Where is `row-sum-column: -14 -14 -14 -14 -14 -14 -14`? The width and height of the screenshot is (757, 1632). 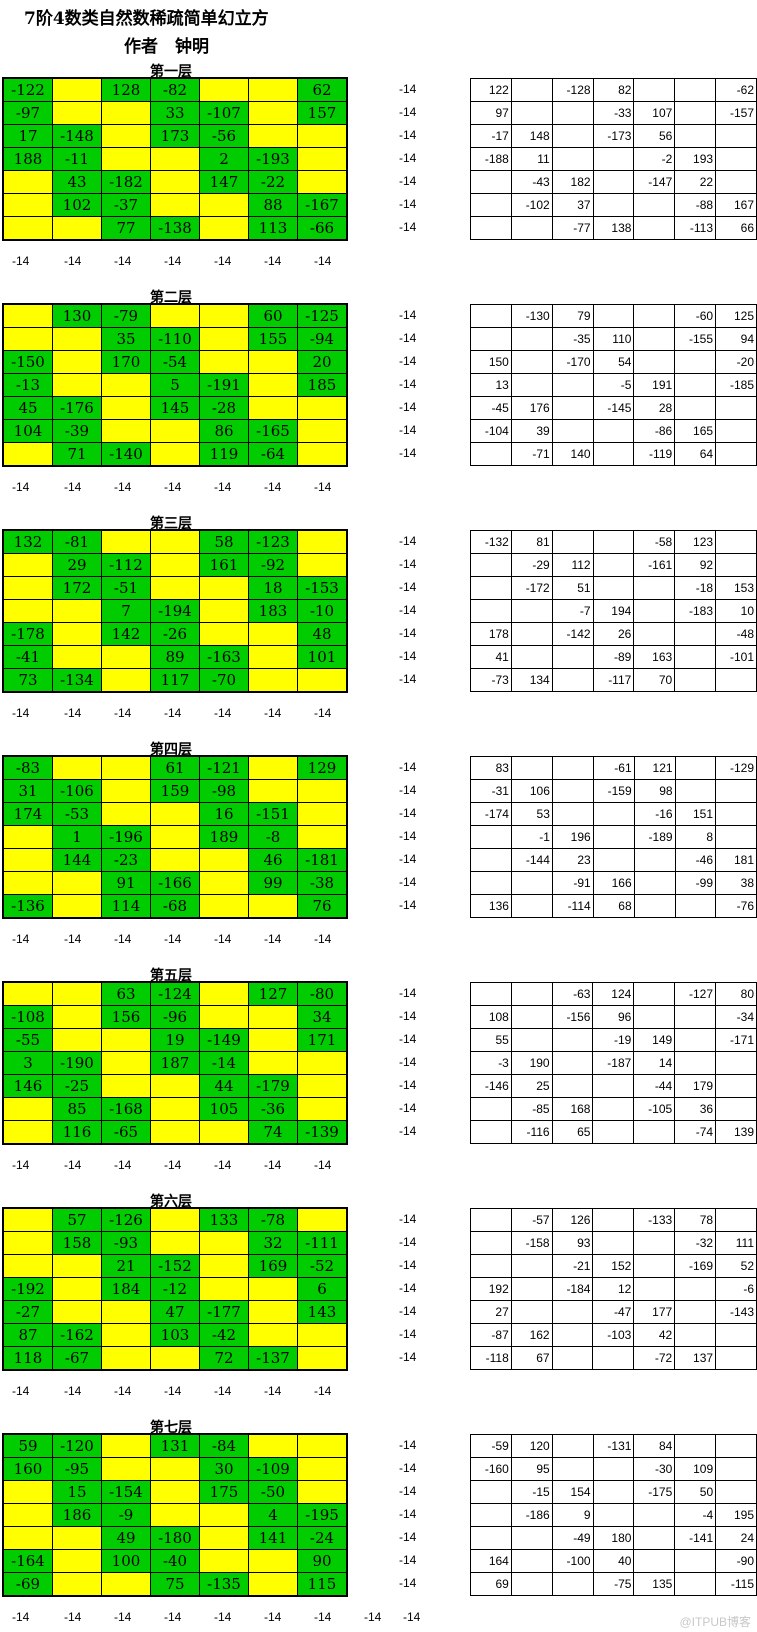
row-sum-column: -14 -14 -14 -14 -14 -14 -14 is located at coordinates (419, 384).